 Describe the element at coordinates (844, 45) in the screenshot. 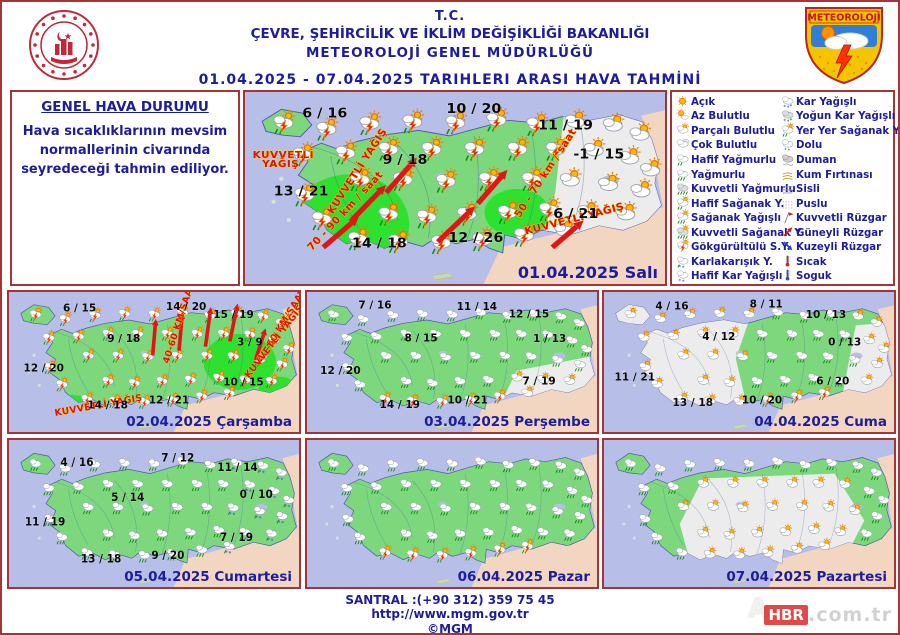

I see `meteoroloji-shield-logo: METEOROLOJİ` at that location.